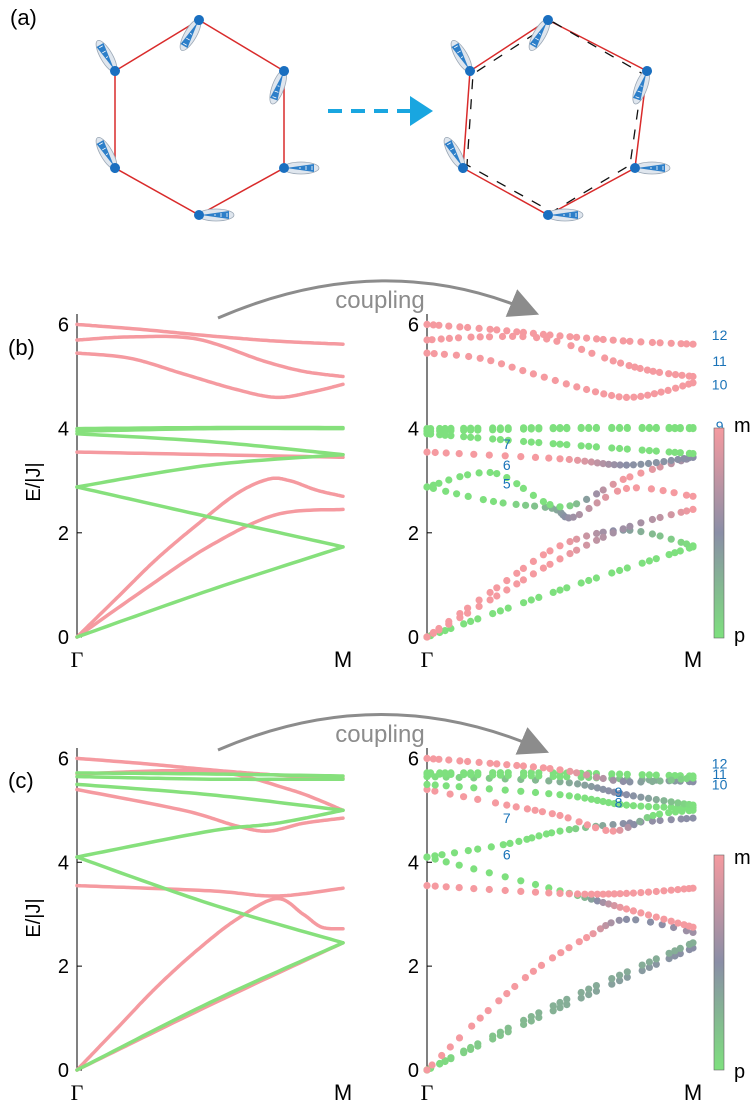 This screenshot has width=756, height=1106. What do you see at coordinates (63, 534) in the screenshot?
I see `y-tick-label: 2` at bounding box center [63, 534].